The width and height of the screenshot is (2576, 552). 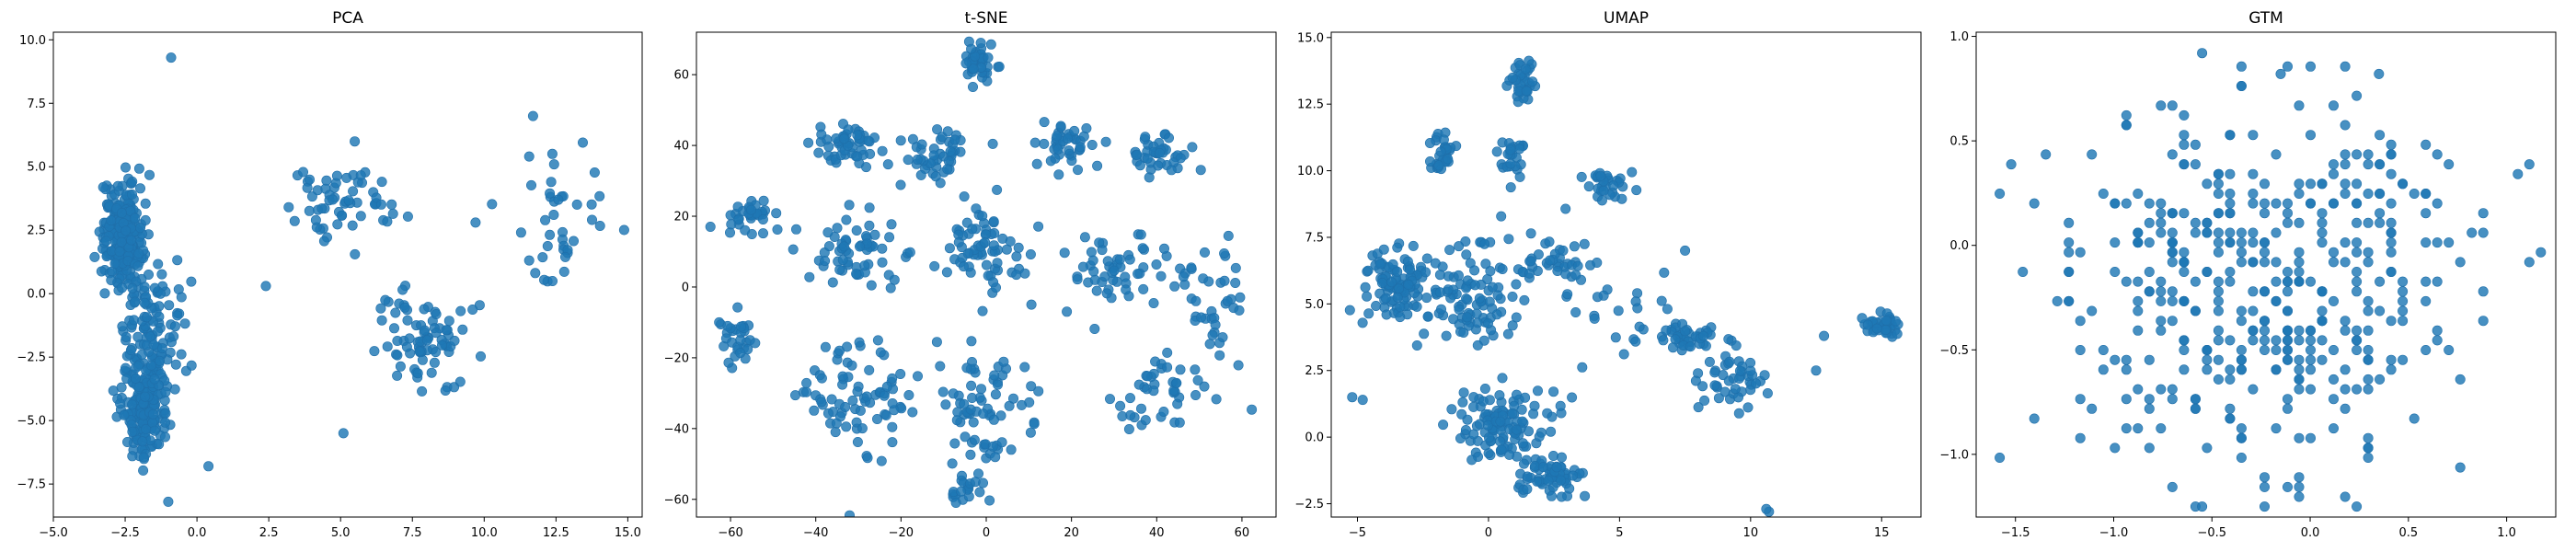 I want to click on y-tick-label: 5.0, so click(x=36, y=168).